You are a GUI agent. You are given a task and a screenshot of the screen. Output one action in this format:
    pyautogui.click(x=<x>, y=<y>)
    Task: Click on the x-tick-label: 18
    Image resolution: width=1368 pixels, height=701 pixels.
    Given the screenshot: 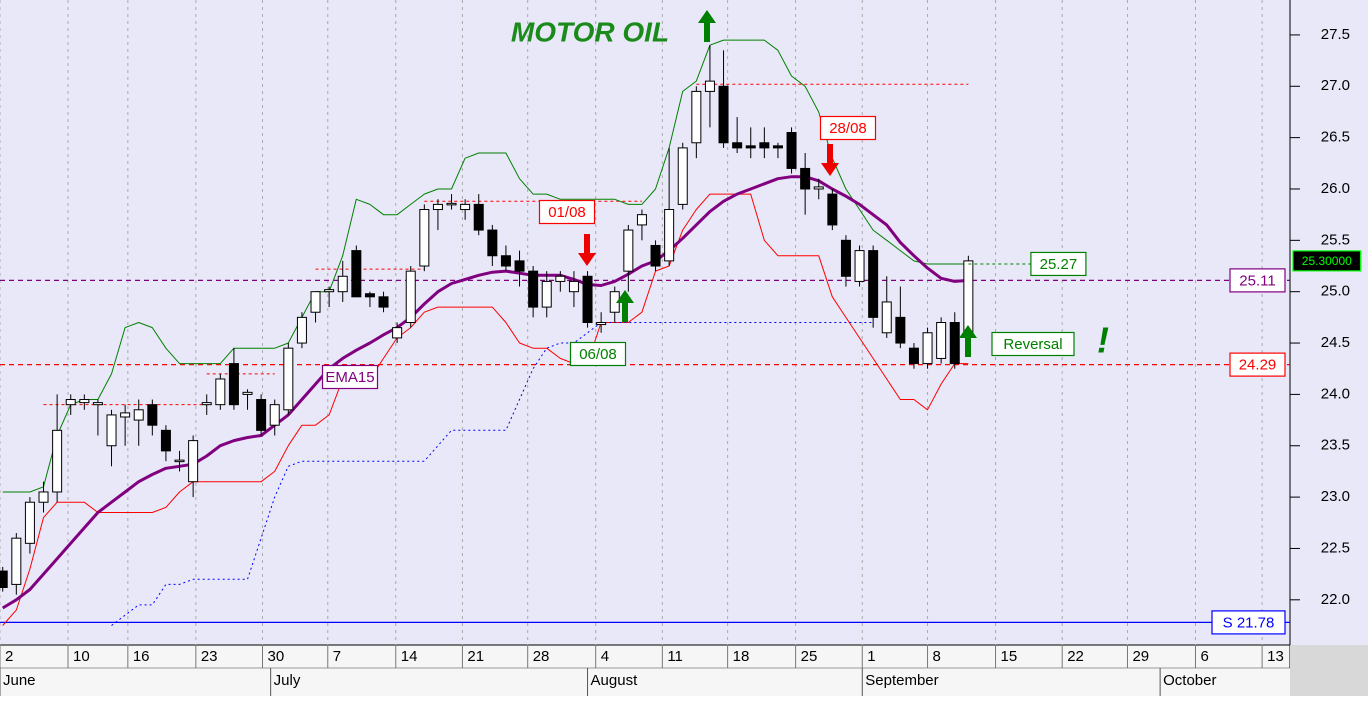 What is the action you would take?
    pyautogui.click(x=741, y=656)
    